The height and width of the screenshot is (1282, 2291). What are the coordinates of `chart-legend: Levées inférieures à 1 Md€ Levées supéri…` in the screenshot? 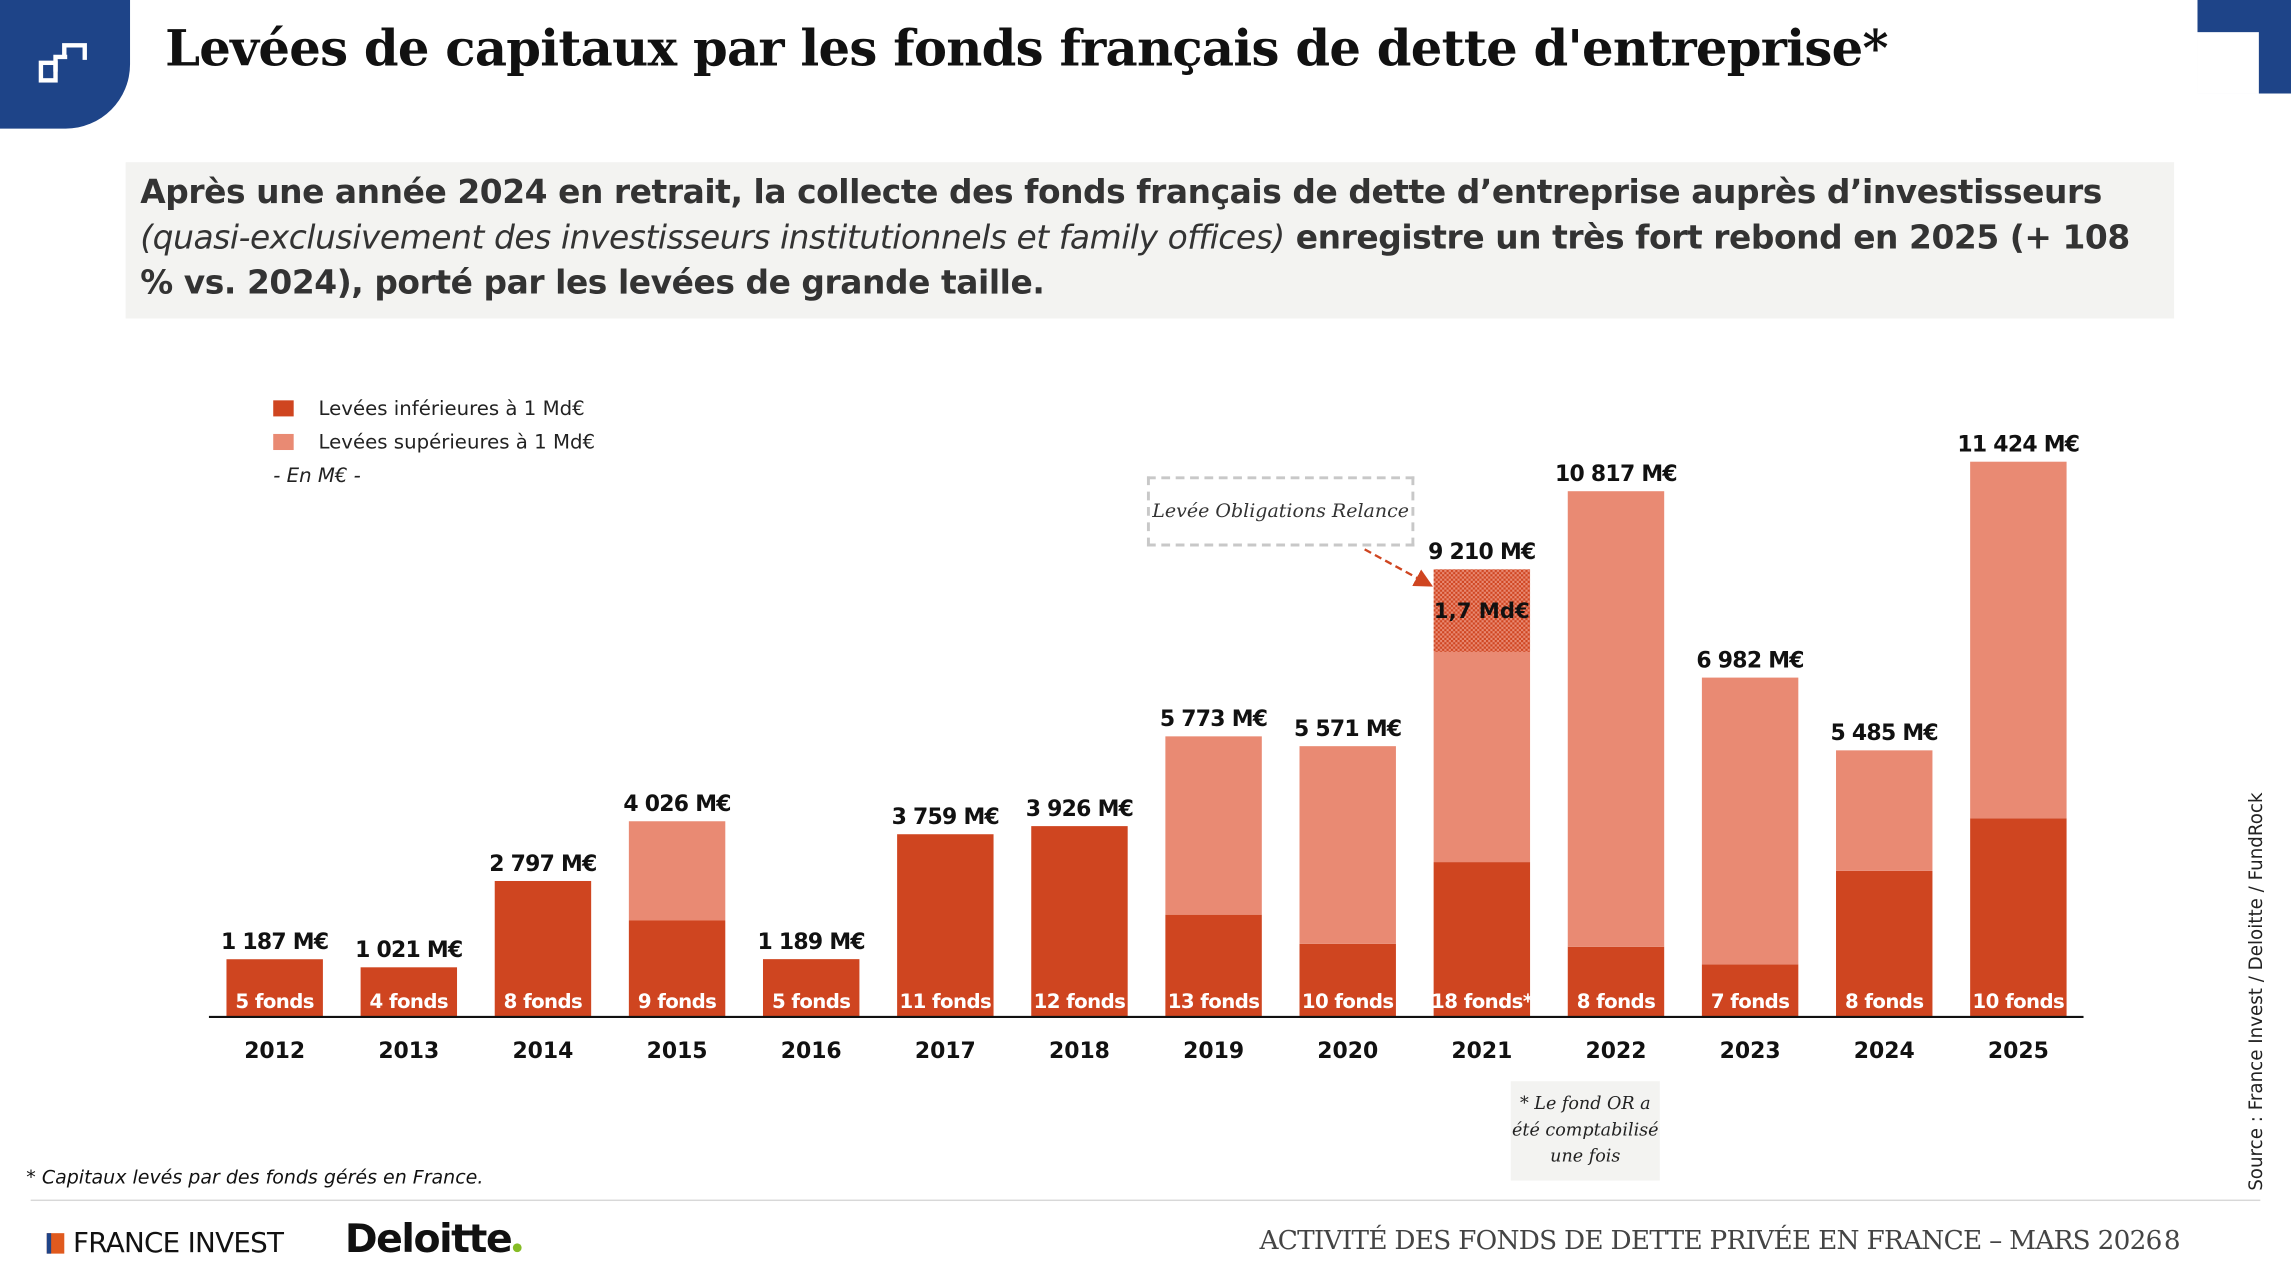 It's located at (434, 442).